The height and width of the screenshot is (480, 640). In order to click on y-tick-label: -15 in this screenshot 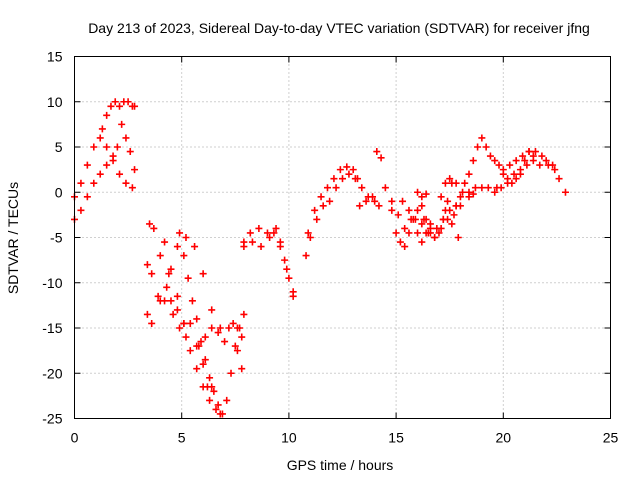, I will do `click(52, 328)`.